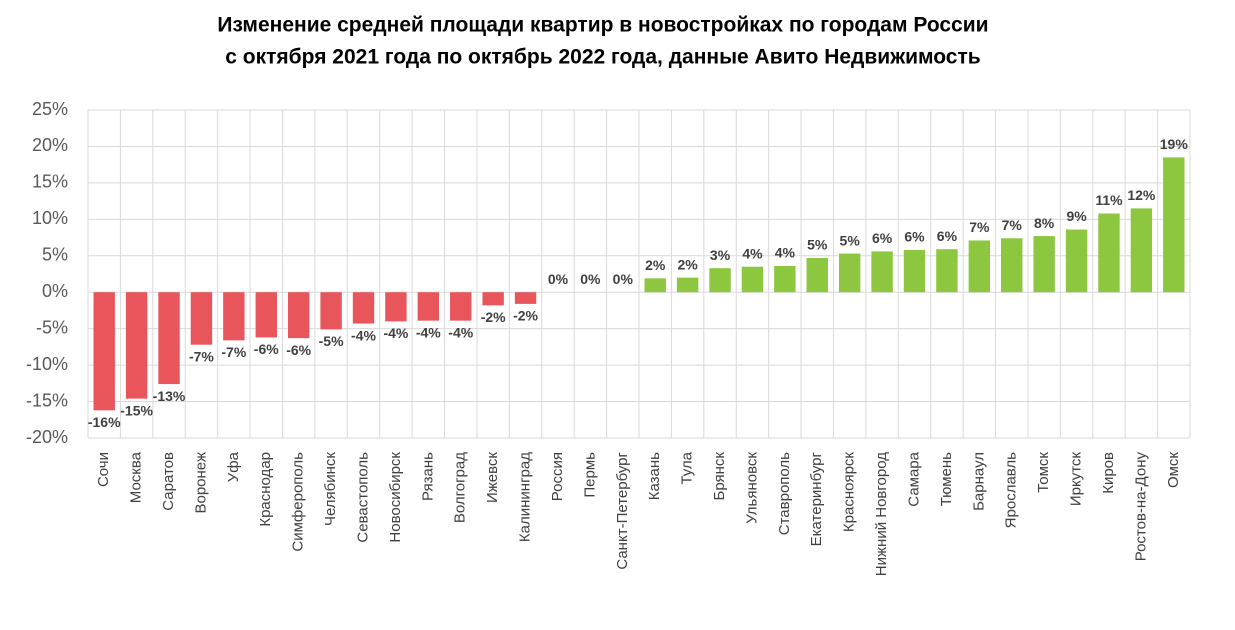  Describe the element at coordinates (719, 476) in the screenshot. I see `x-tick-label: Брянск` at that location.